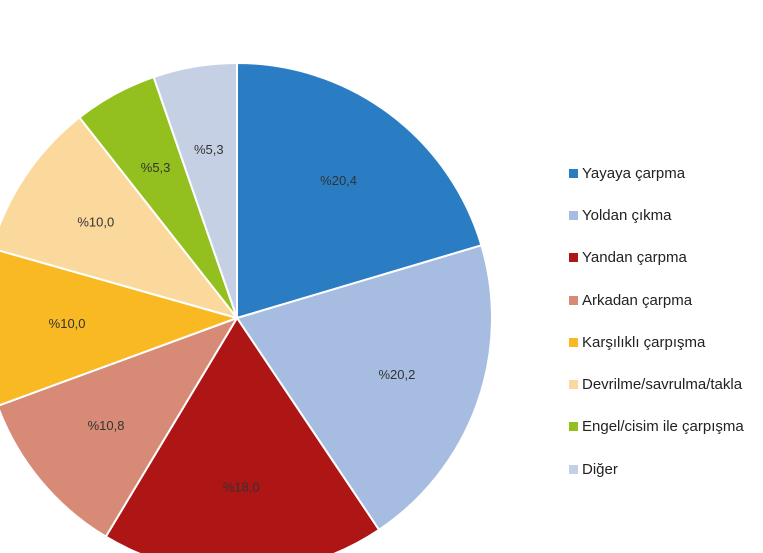  I want to click on legend-item: Yandan çarpma, so click(666, 258).